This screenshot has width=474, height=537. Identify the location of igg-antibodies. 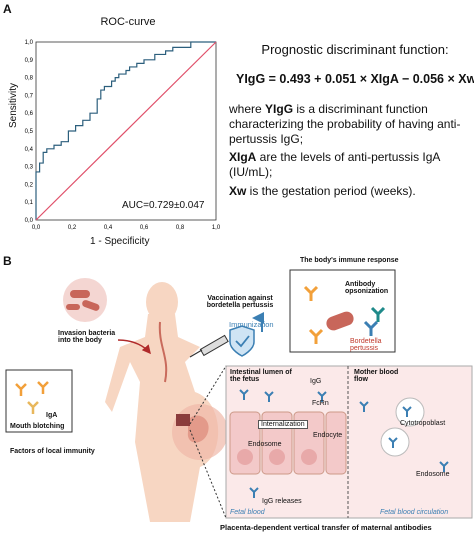
(344, 443).